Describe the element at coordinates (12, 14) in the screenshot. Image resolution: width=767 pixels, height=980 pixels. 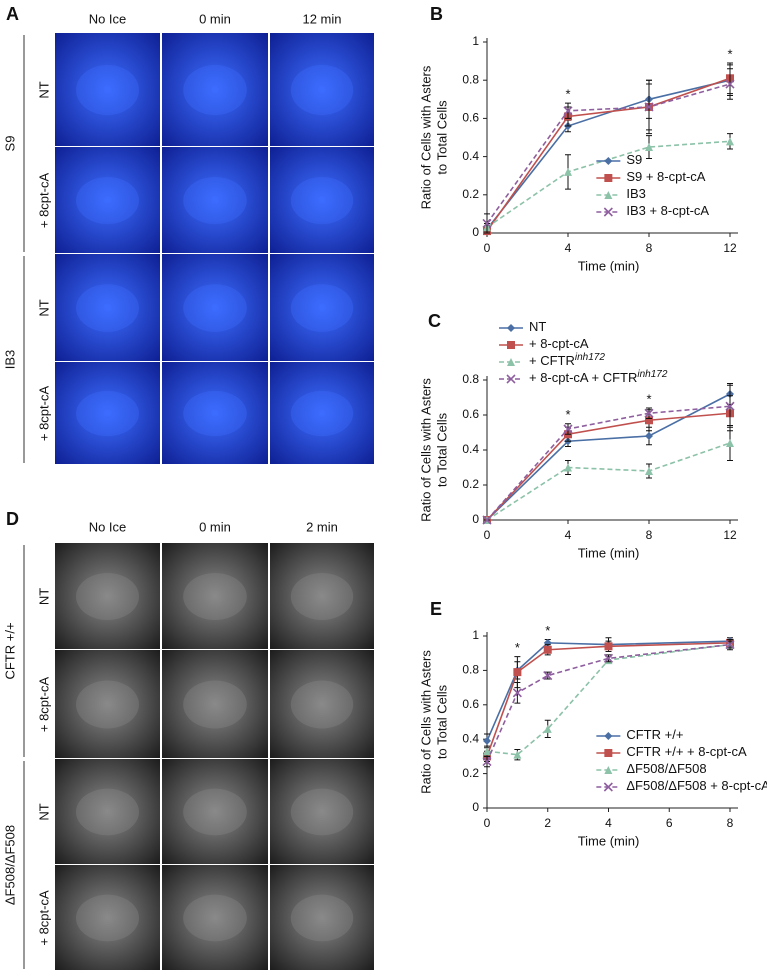
I see `panel-label: A` at that location.